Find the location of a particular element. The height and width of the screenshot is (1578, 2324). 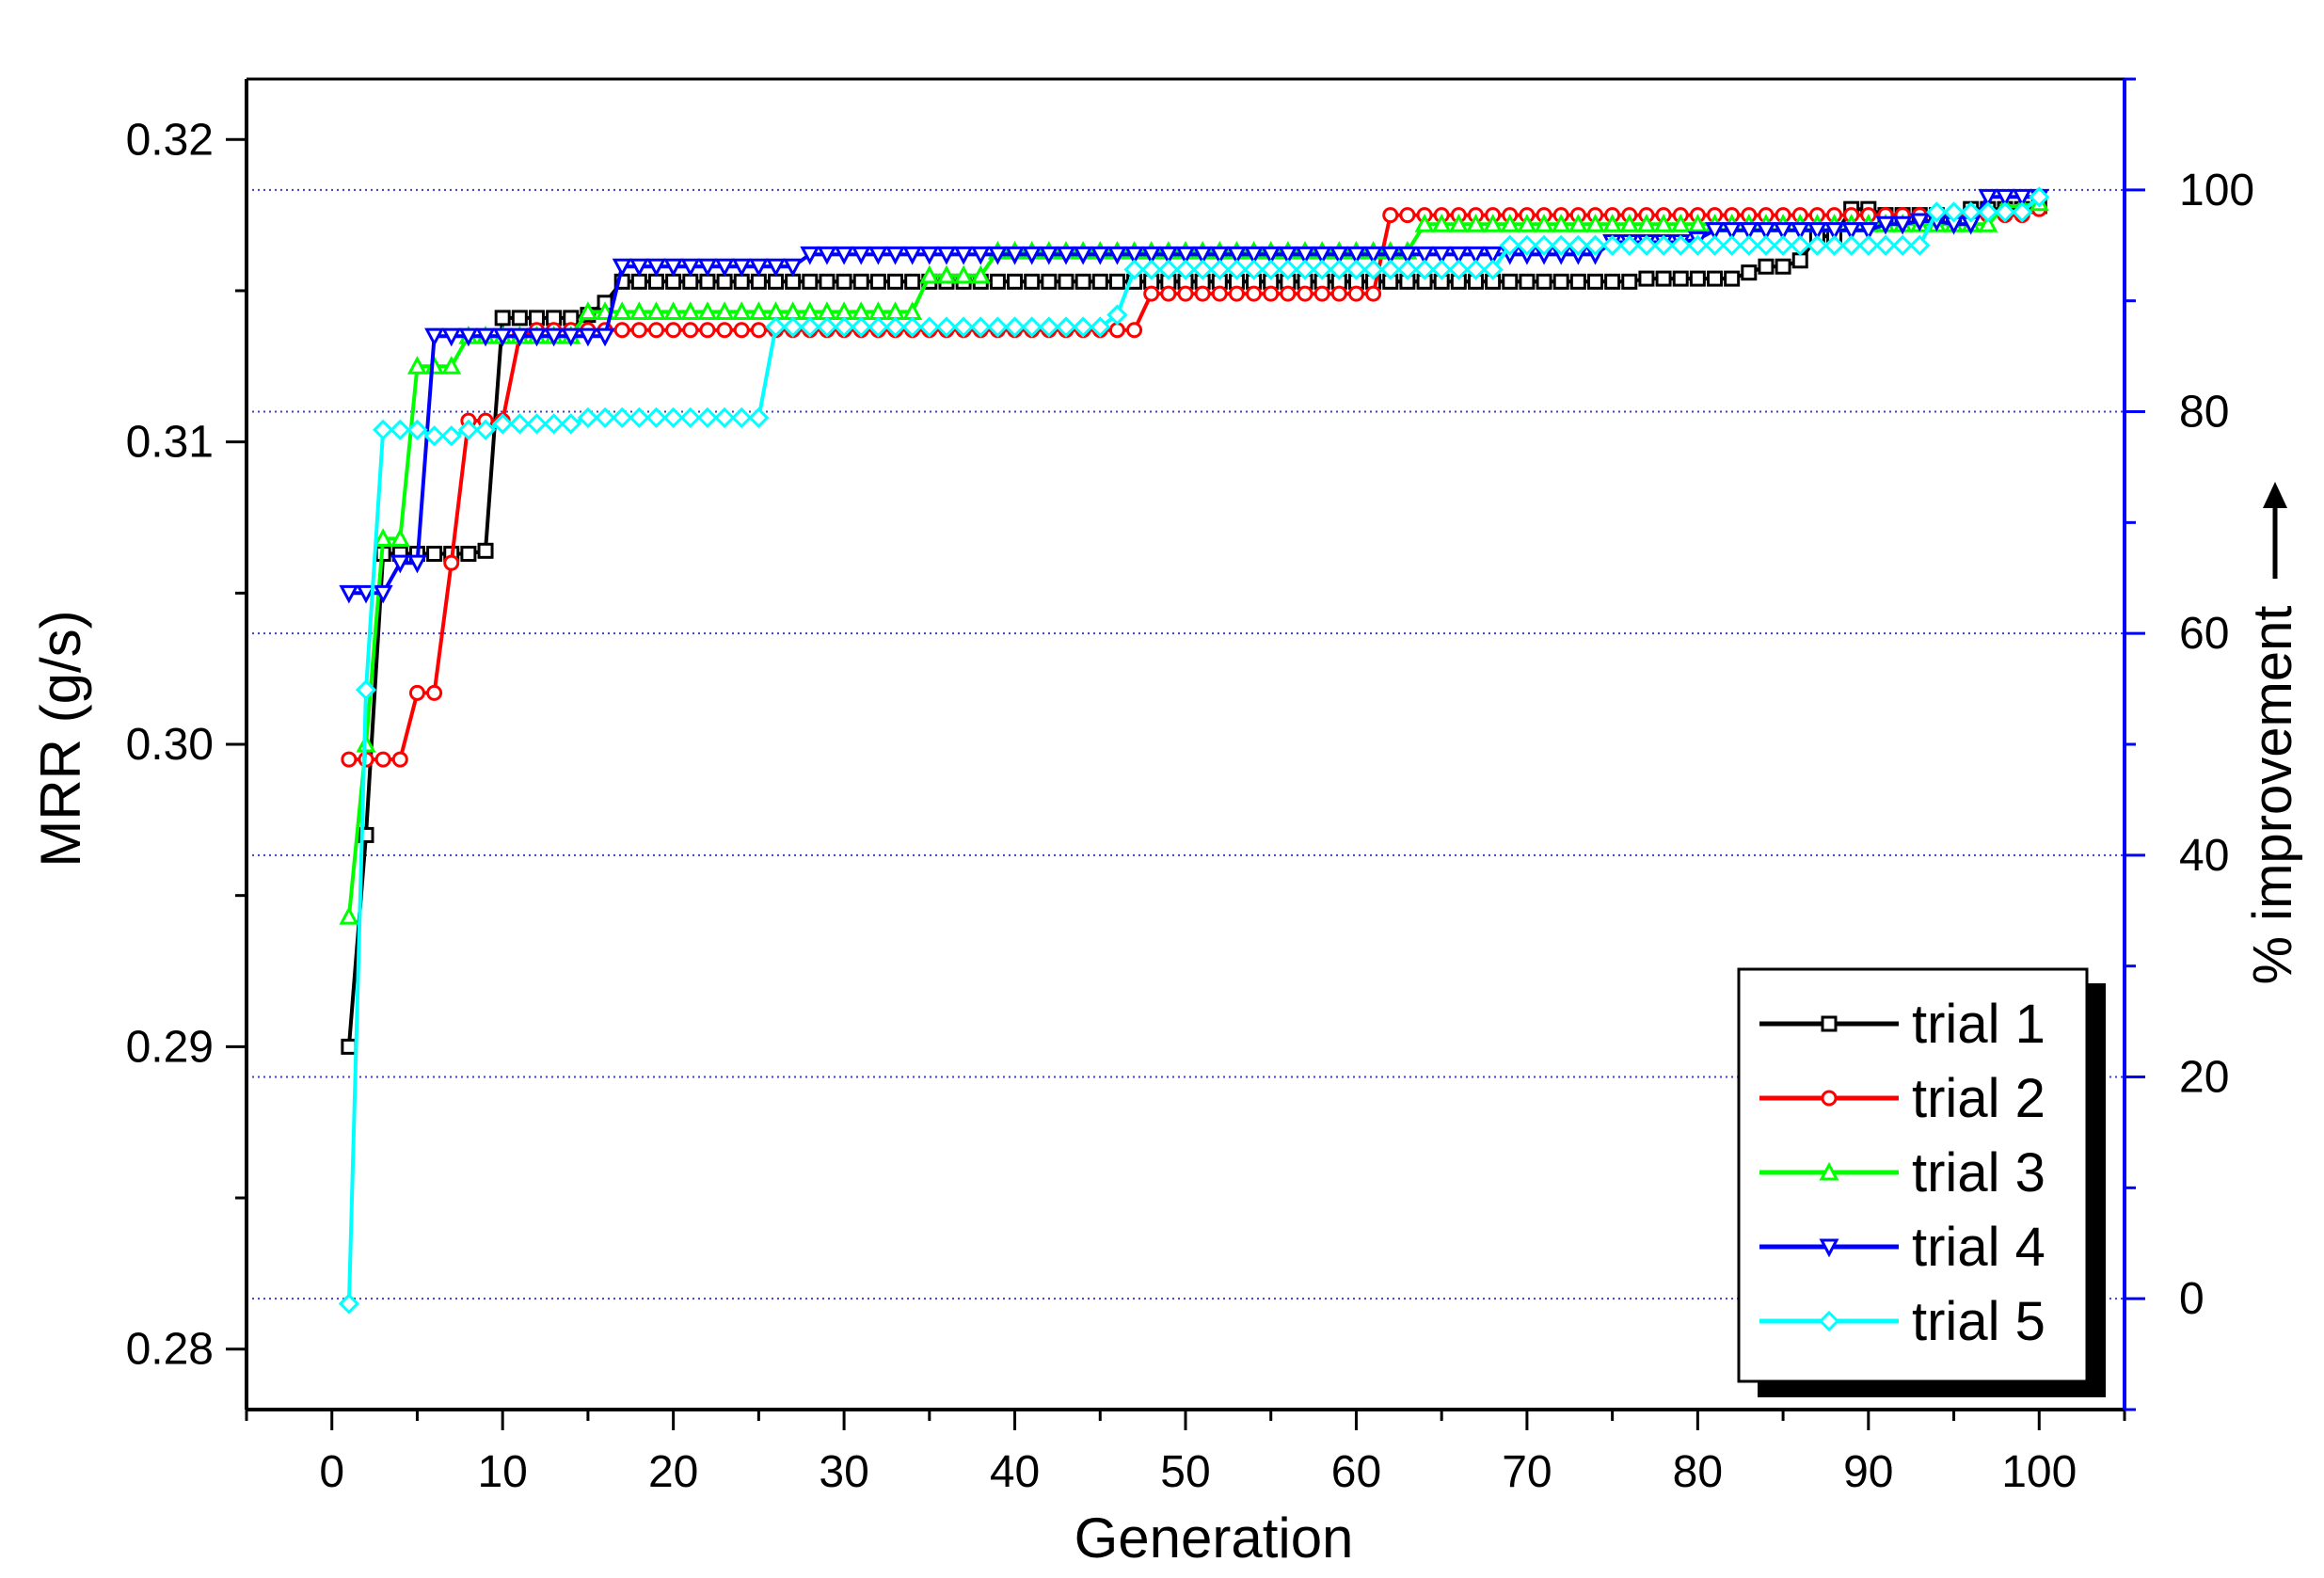

y2-axis-label: % improvement is located at coordinates (2272, 795).